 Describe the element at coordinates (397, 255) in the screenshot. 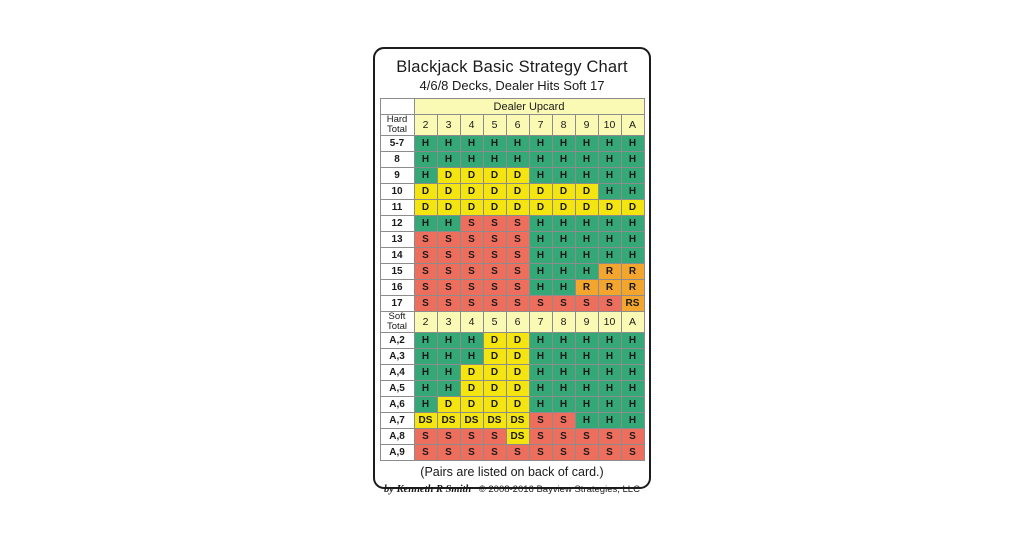

I see `row-label: 14` at that location.